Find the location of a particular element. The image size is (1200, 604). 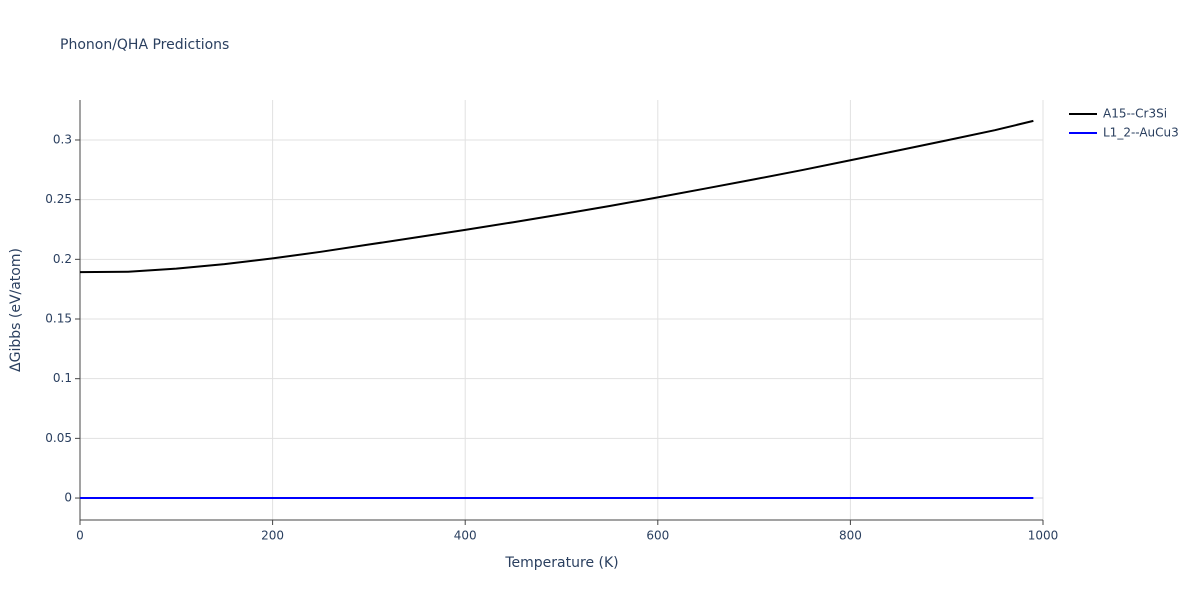

x-tick-label: 800 is located at coordinates (850, 536).